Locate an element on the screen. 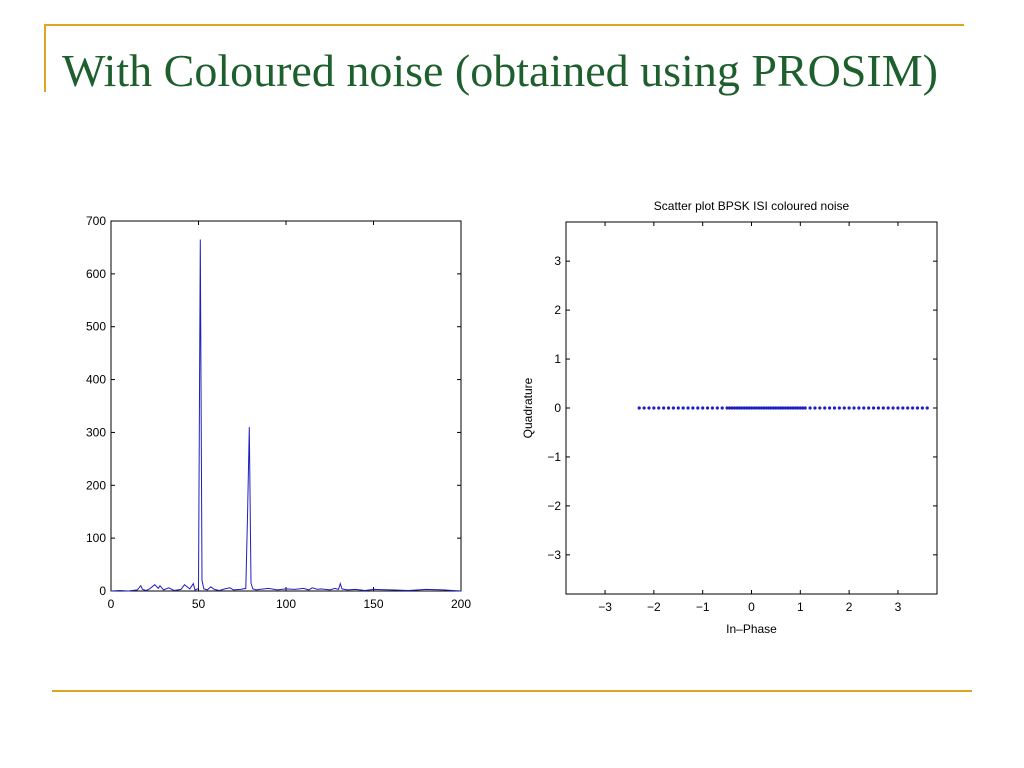 The height and width of the screenshot is (768, 1024). x-tick-label: 1 is located at coordinates (800, 607).